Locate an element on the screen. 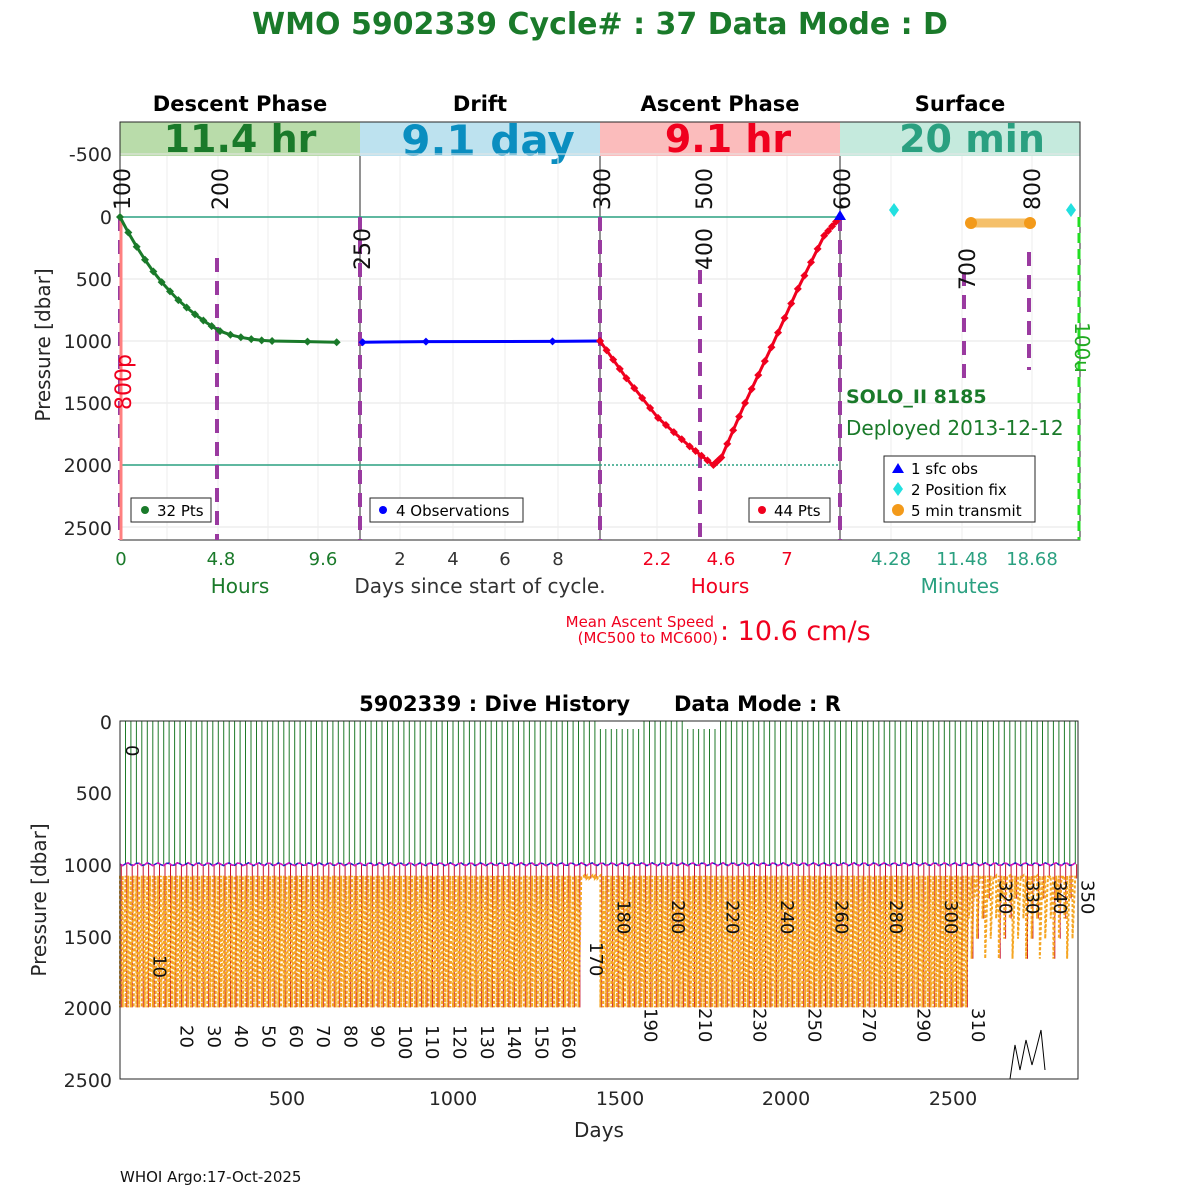 This screenshot has height=1200, width=1200. cycle-label: 120 is located at coordinates (459, 1042).